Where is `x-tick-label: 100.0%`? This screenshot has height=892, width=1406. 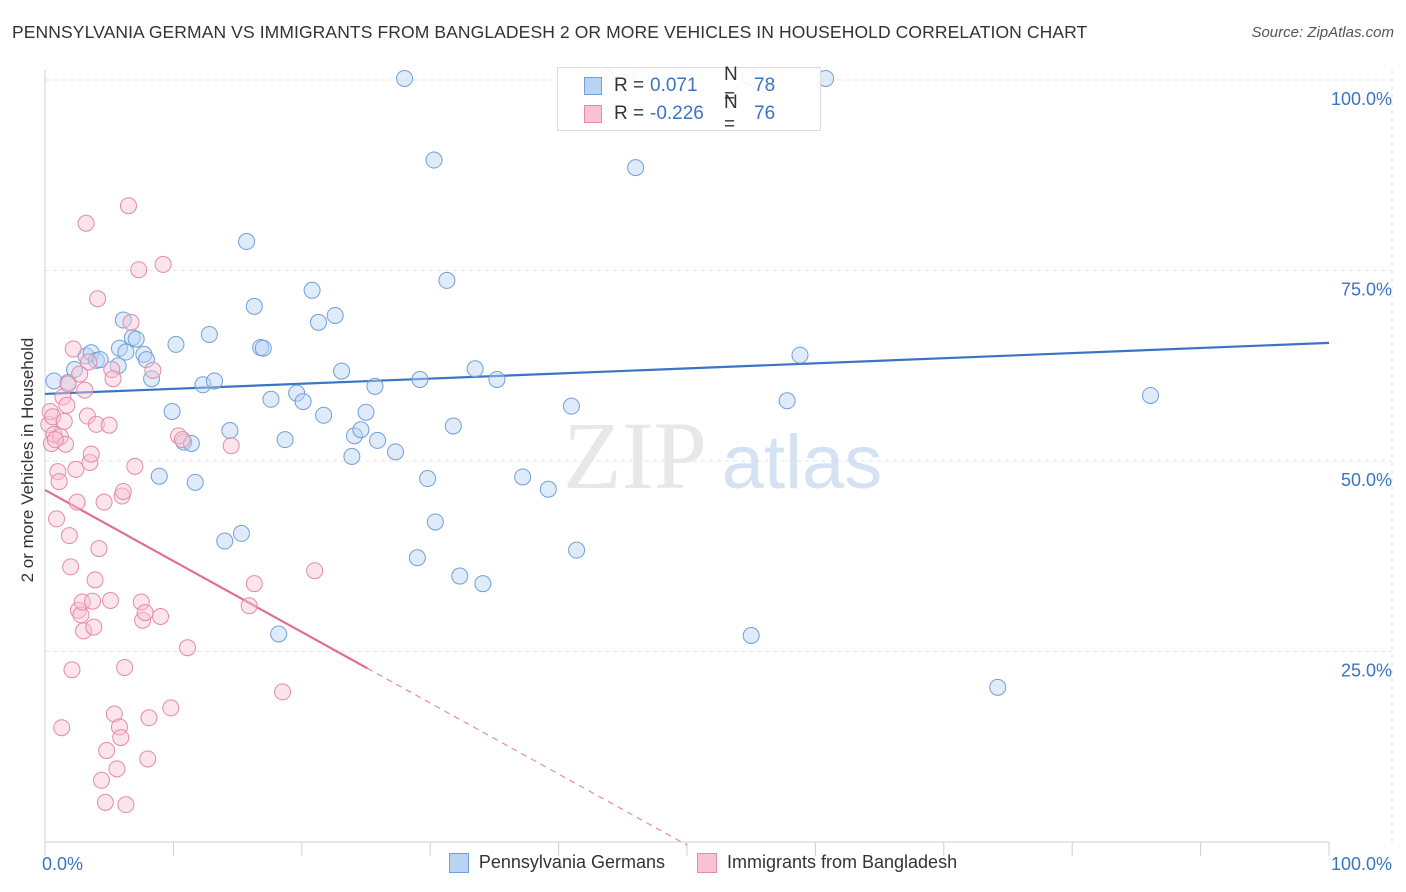 x-tick-label: 100.0% is located at coordinates (1361, 864).